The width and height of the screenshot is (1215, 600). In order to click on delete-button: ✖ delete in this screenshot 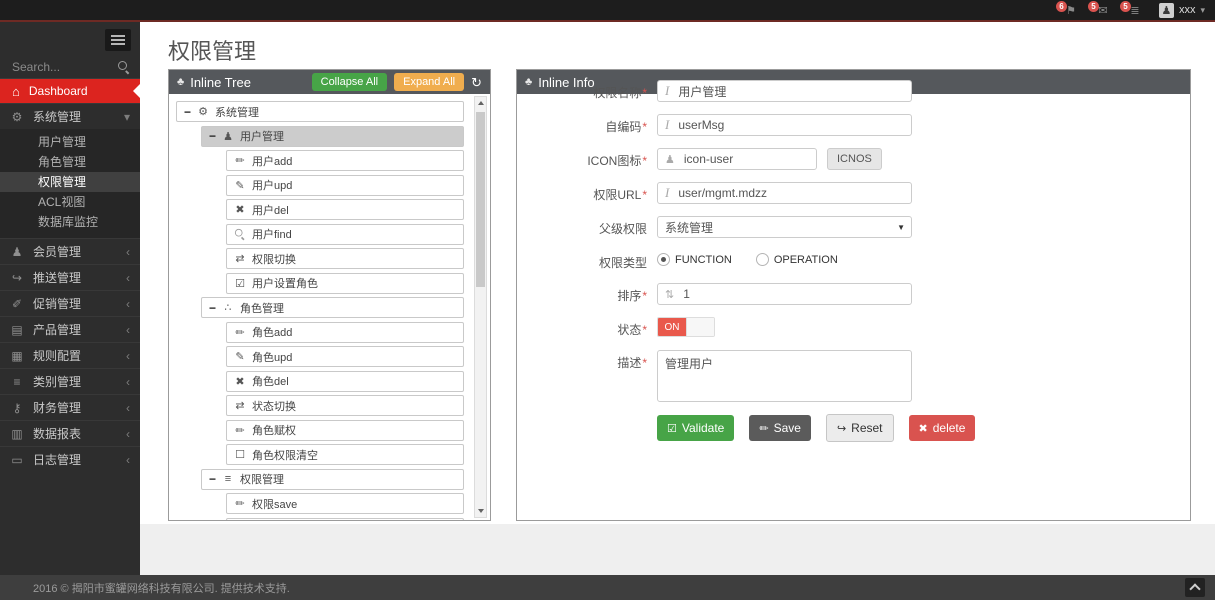, I will do `click(942, 428)`.